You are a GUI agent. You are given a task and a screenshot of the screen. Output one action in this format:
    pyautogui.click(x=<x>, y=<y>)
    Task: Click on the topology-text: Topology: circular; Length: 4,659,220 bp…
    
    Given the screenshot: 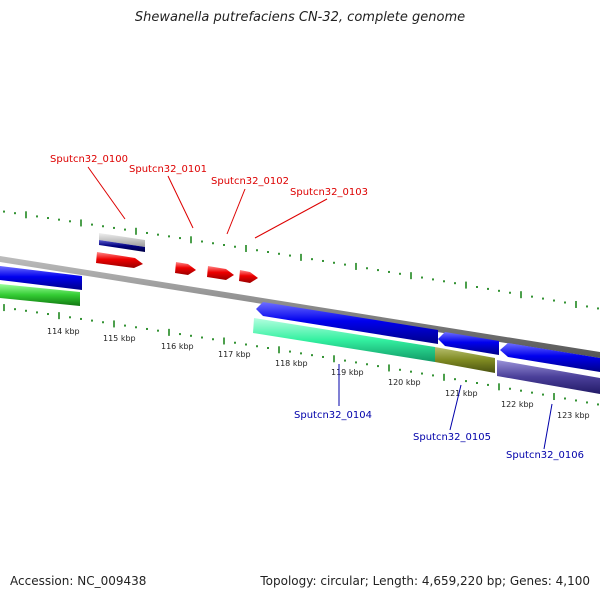 What is the action you would take?
    pyautogui.click(x=425, y=581)
    